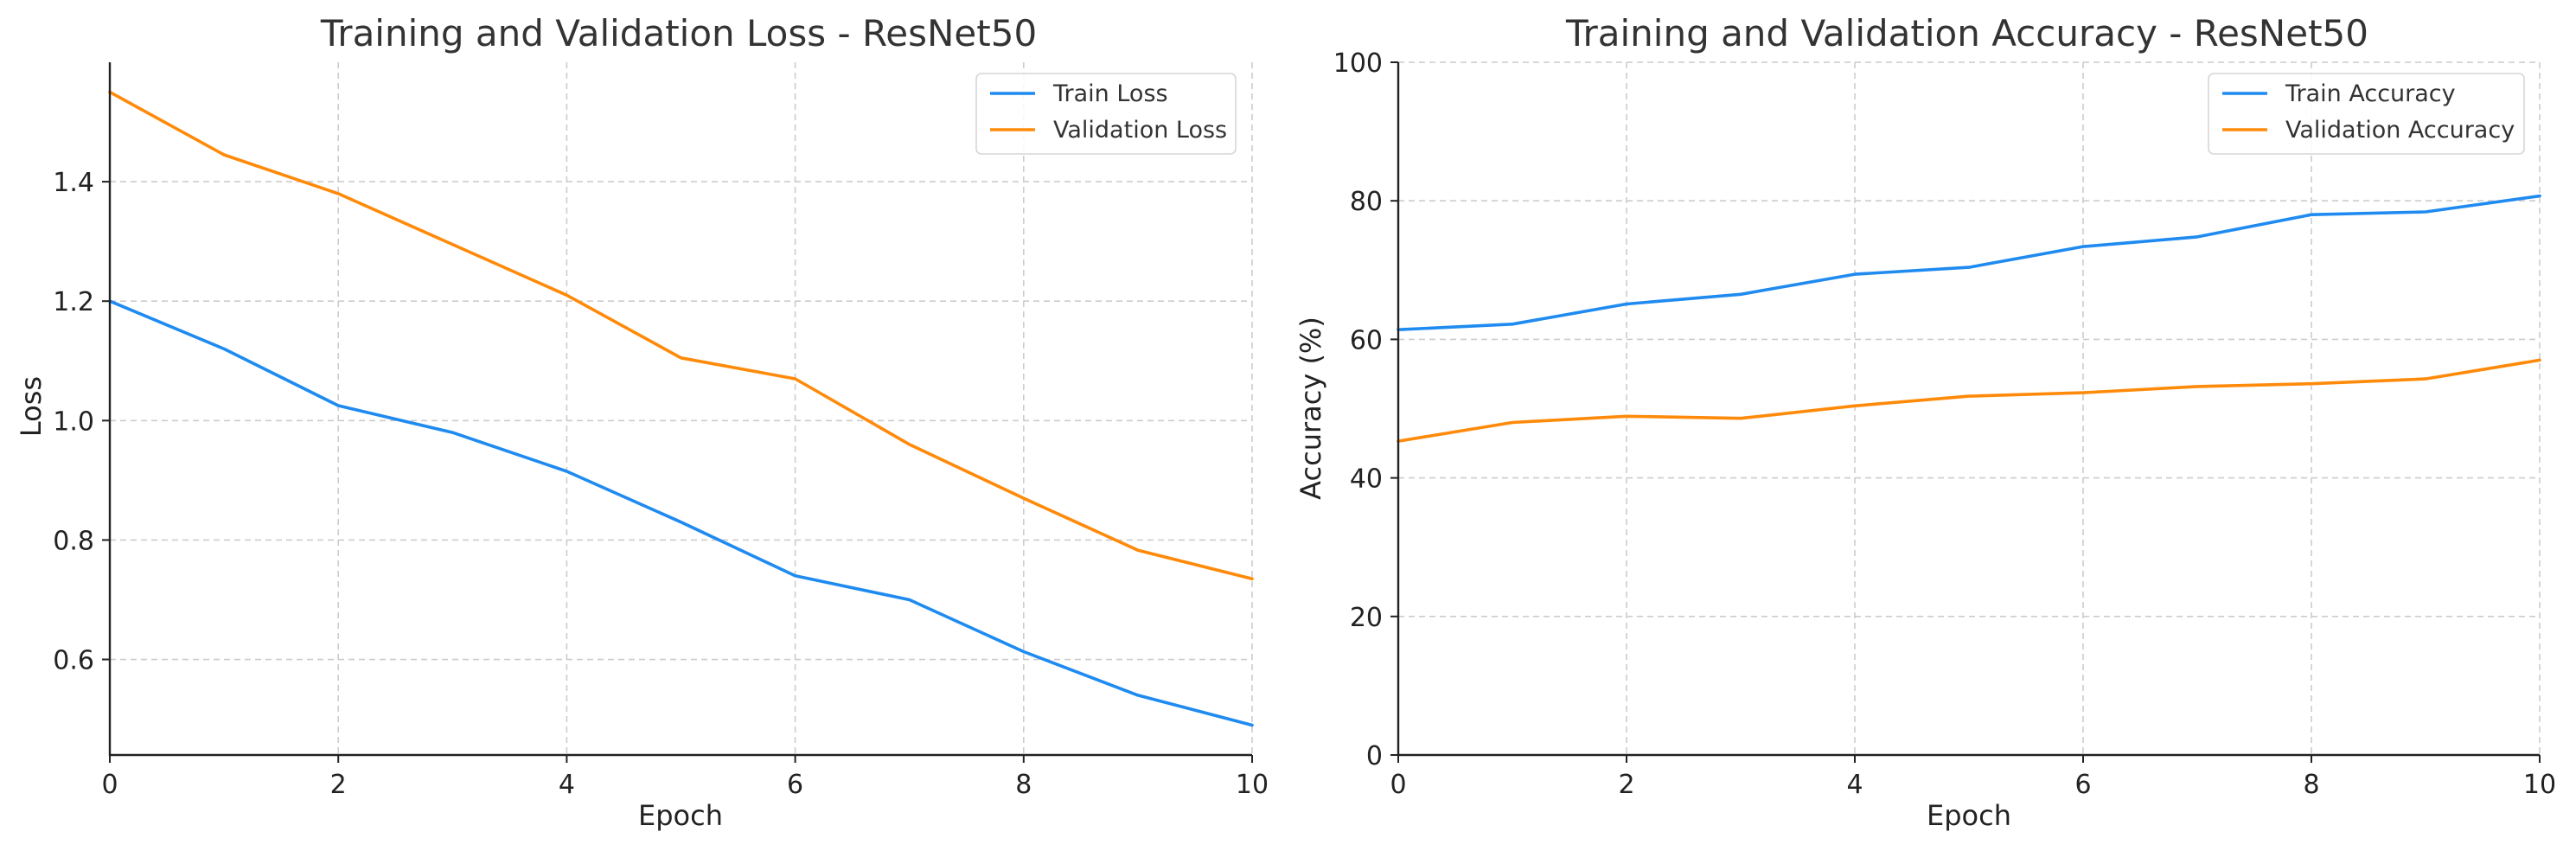 This screenshot has width=2576, height=851. I want to click on accuracy-chart-series, so click(1969, 318).